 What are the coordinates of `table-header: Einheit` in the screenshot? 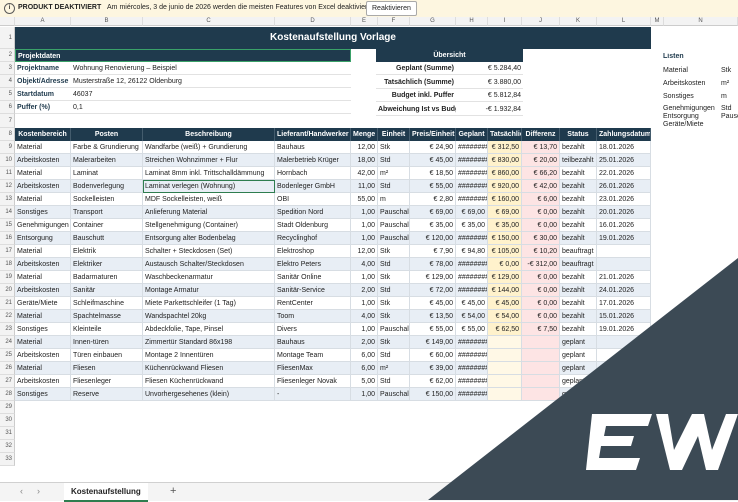 It's located at (394, 134).